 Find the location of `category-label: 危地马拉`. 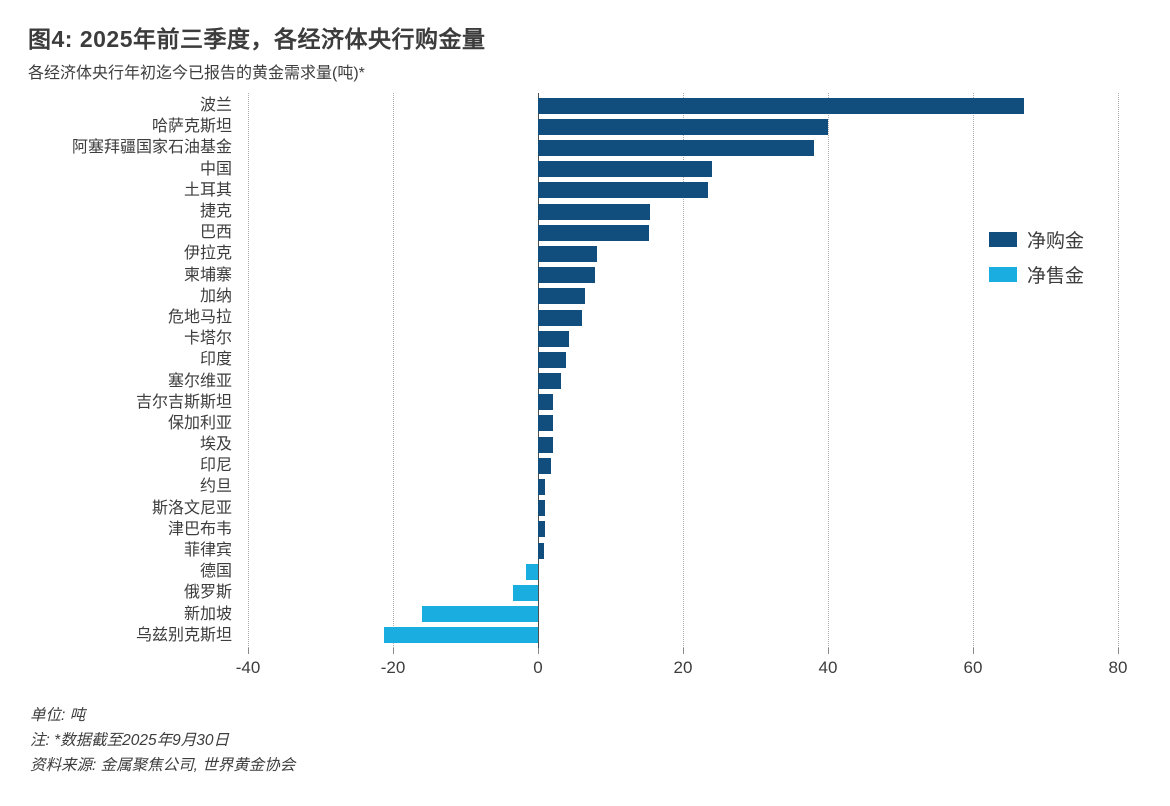

category-label: 危地马拉 is located at coordinates (199, 317).